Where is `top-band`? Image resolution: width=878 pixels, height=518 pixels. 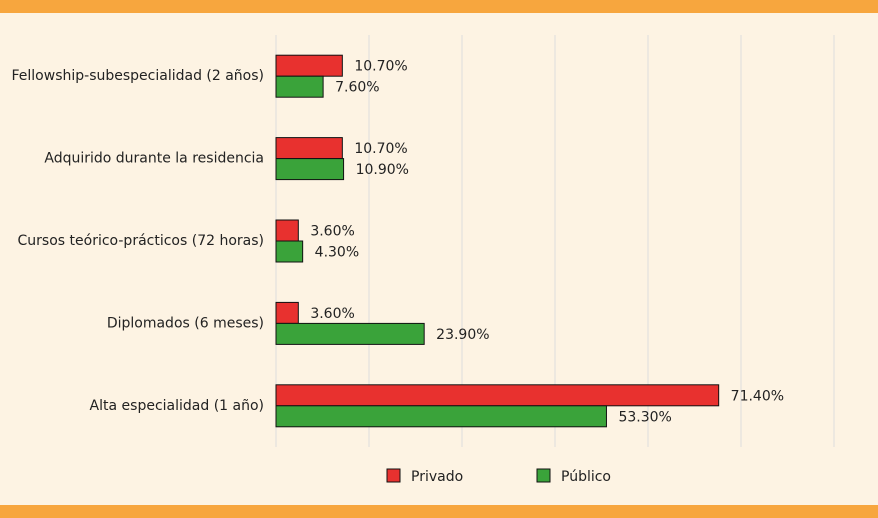
top-band is located at coordinates (439, 6).